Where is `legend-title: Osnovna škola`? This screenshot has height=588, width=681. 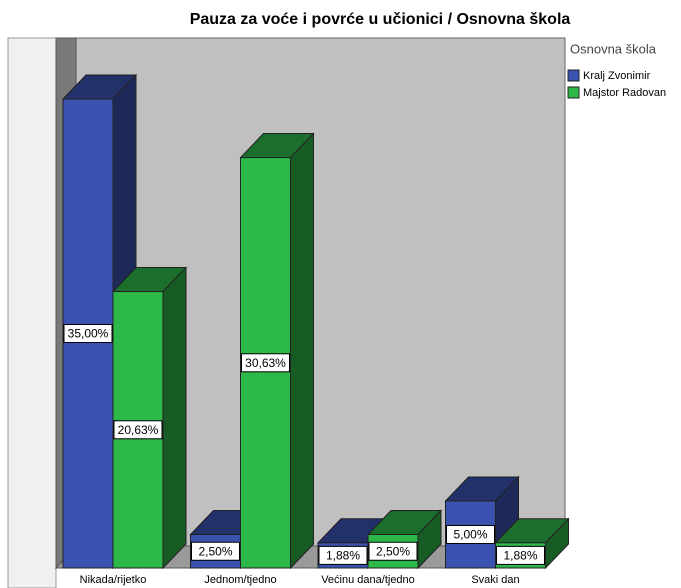
legend-title: Osnovna škola is located at coordinates (613, 48).